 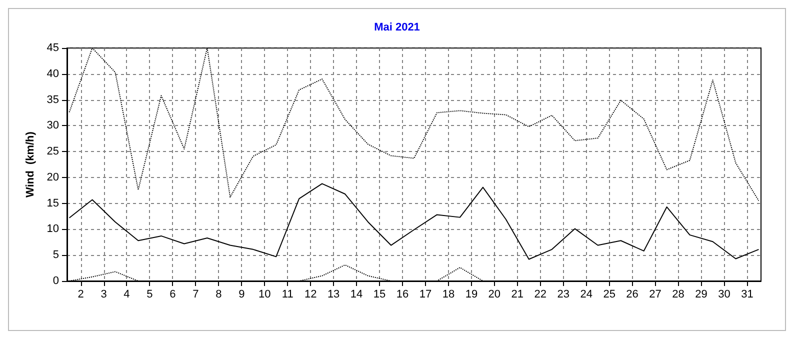 What do you see at coordinates (397, 28) in the screenshot?
I see `chart-title: Mai 2021` at bounding box center [397, 28].